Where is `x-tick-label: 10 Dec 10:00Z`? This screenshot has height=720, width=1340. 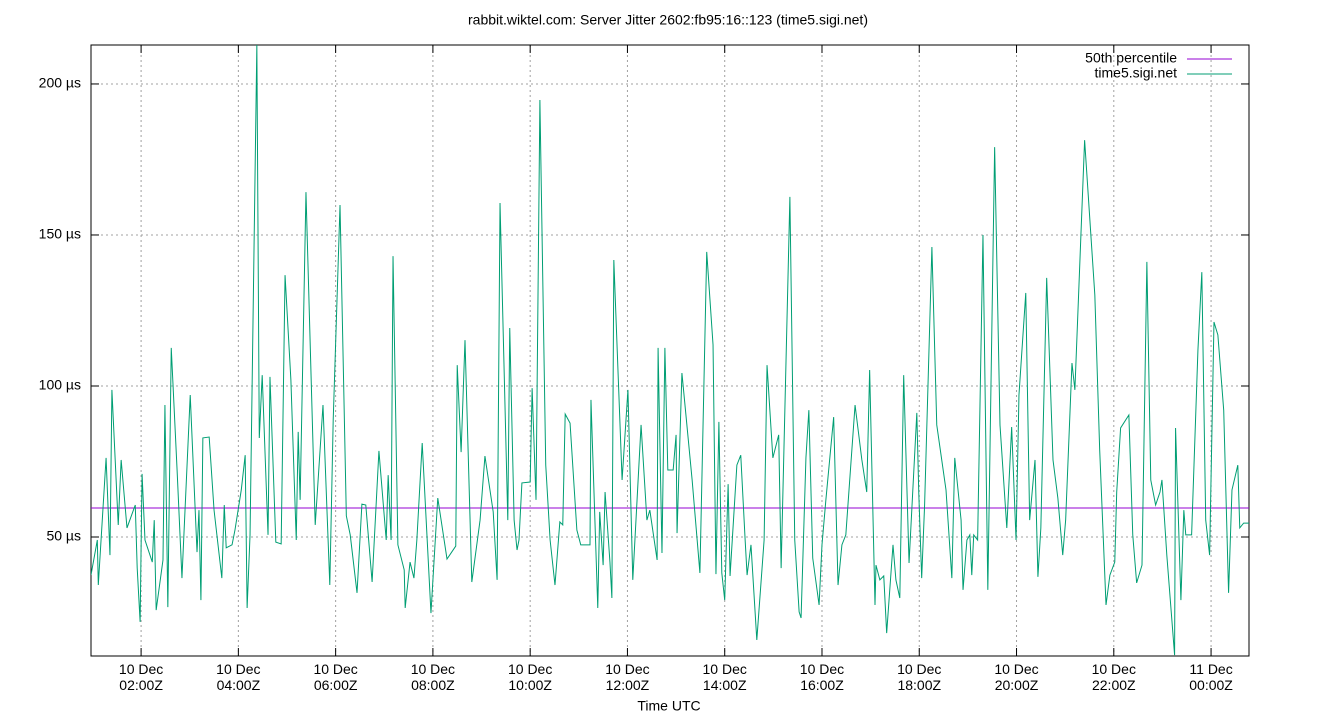 x-tick-label: 10 Dec 10:00Z is located at coordinates (530, 677).